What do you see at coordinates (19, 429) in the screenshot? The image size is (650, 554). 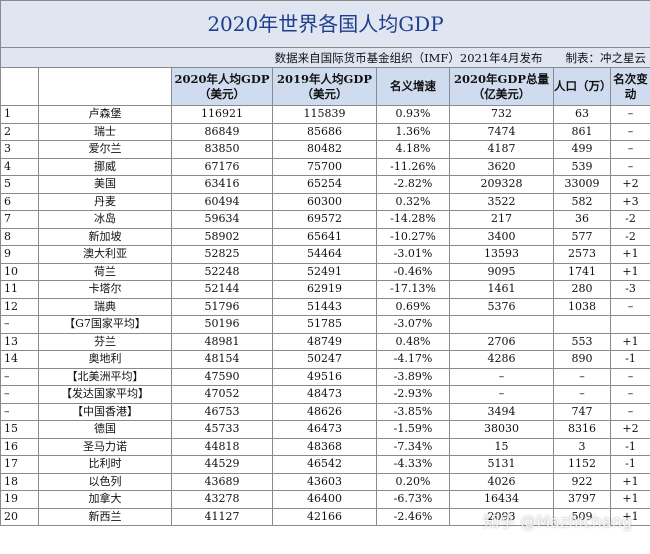 I see `rank-no: 15` at bounding box center [19, 429].